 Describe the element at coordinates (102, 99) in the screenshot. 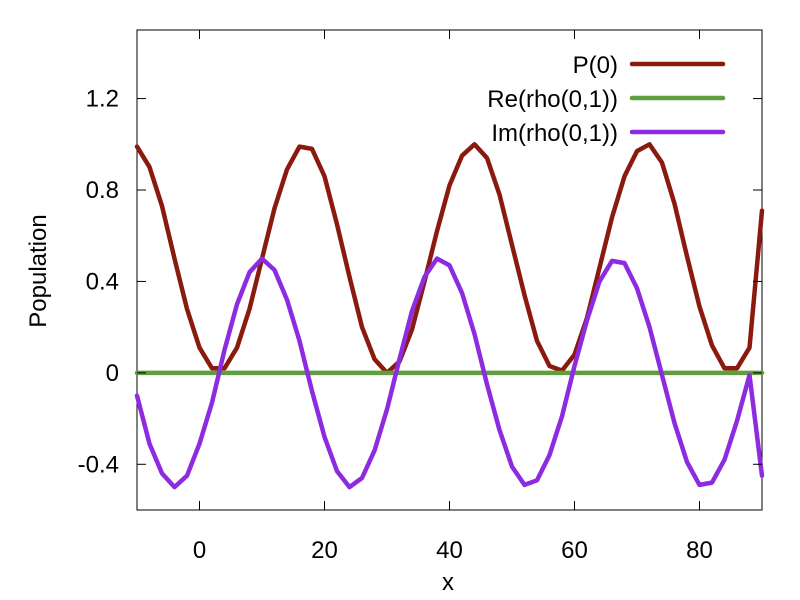

I see `y-tick-label: 1.2` at that location.